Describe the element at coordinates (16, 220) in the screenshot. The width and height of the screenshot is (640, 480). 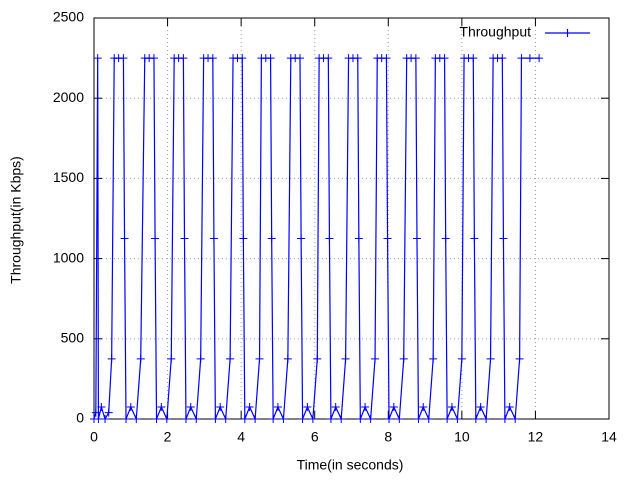
I see `y-axis-label: Throughput(in Kbps)` at that location.